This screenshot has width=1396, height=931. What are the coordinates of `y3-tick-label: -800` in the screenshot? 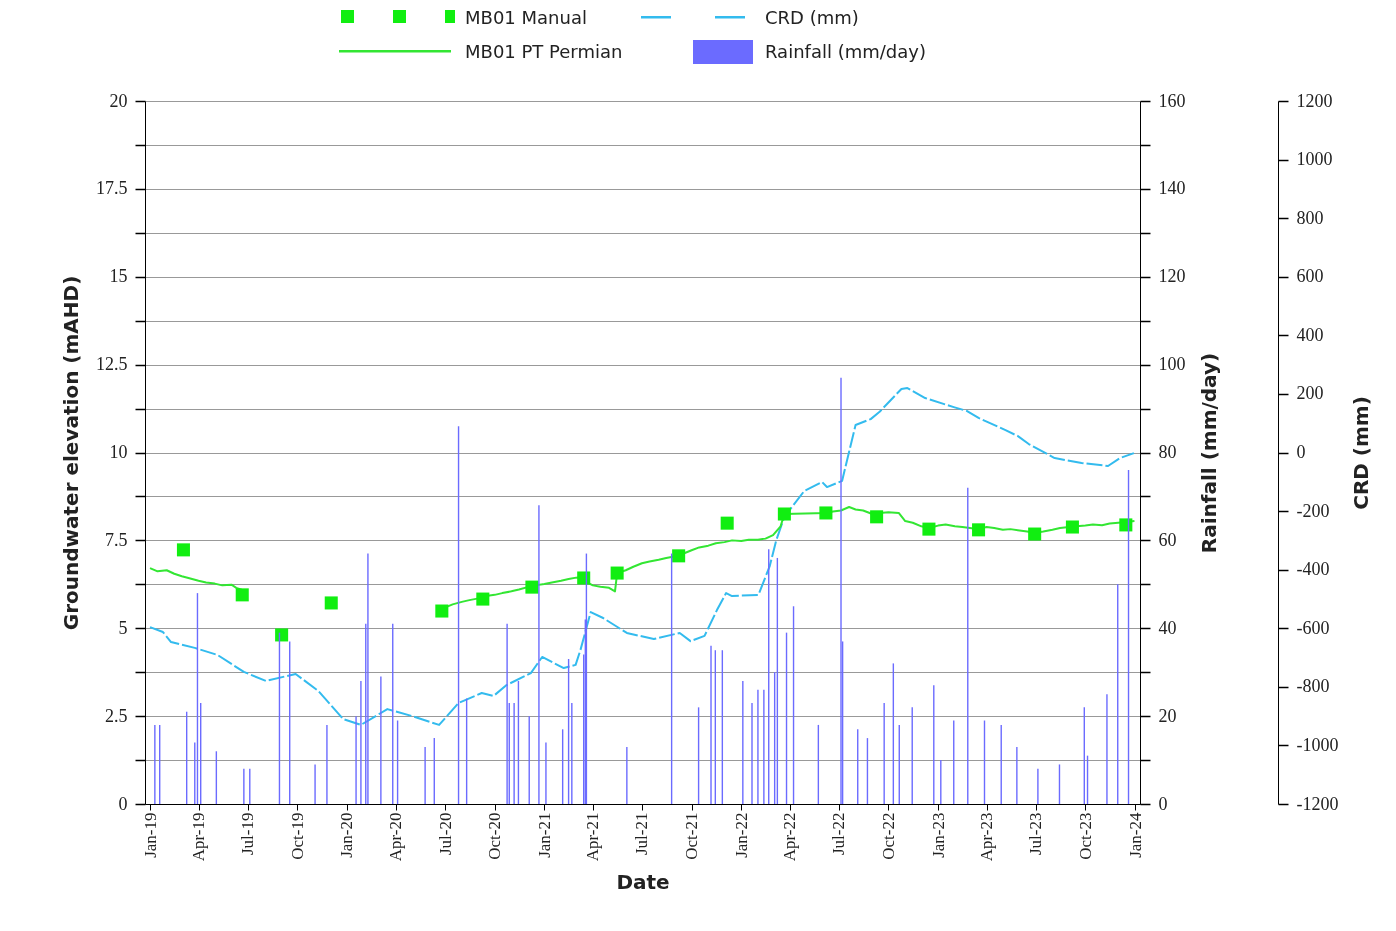 It's located at (1313, 686).